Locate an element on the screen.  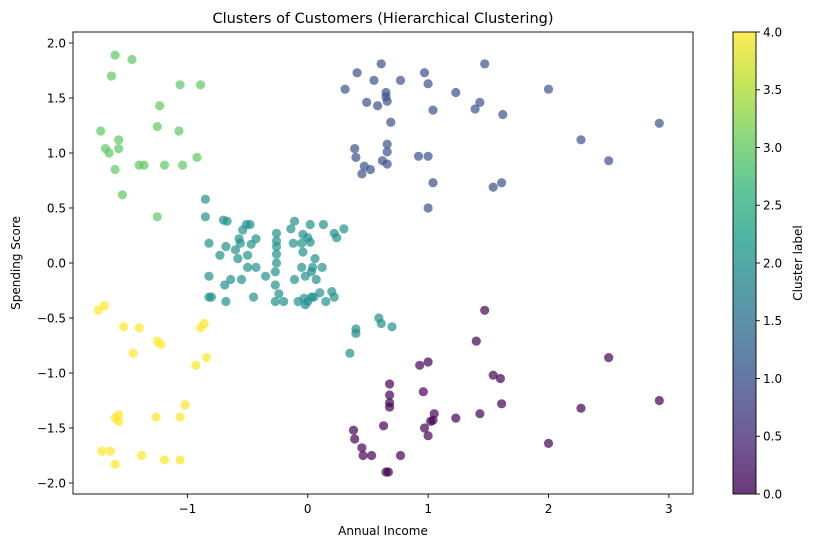
colorbar is located at coordinates (744, 263).